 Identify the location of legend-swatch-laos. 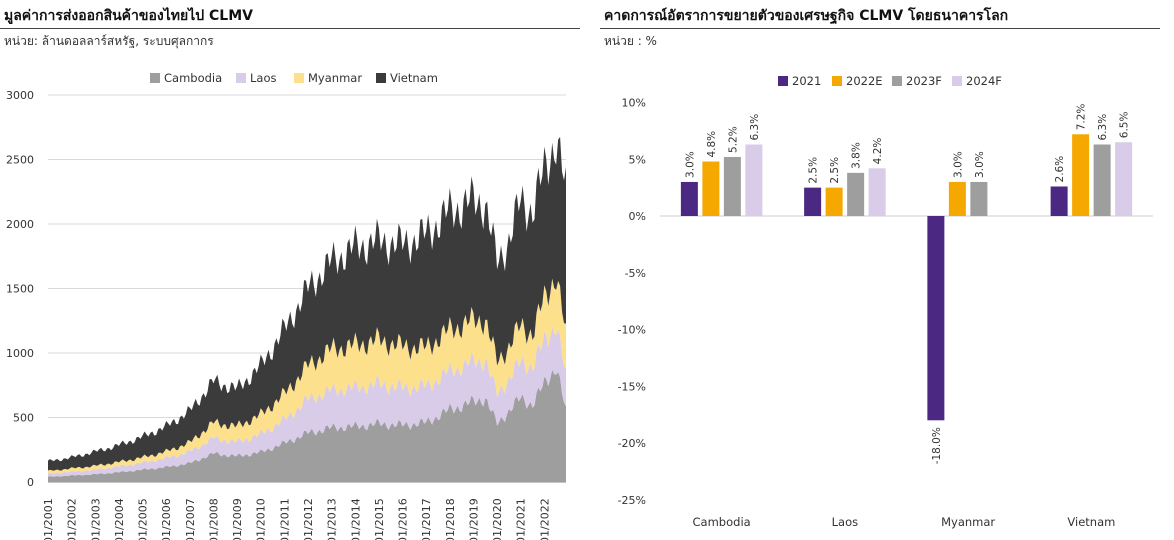
(241, 78).